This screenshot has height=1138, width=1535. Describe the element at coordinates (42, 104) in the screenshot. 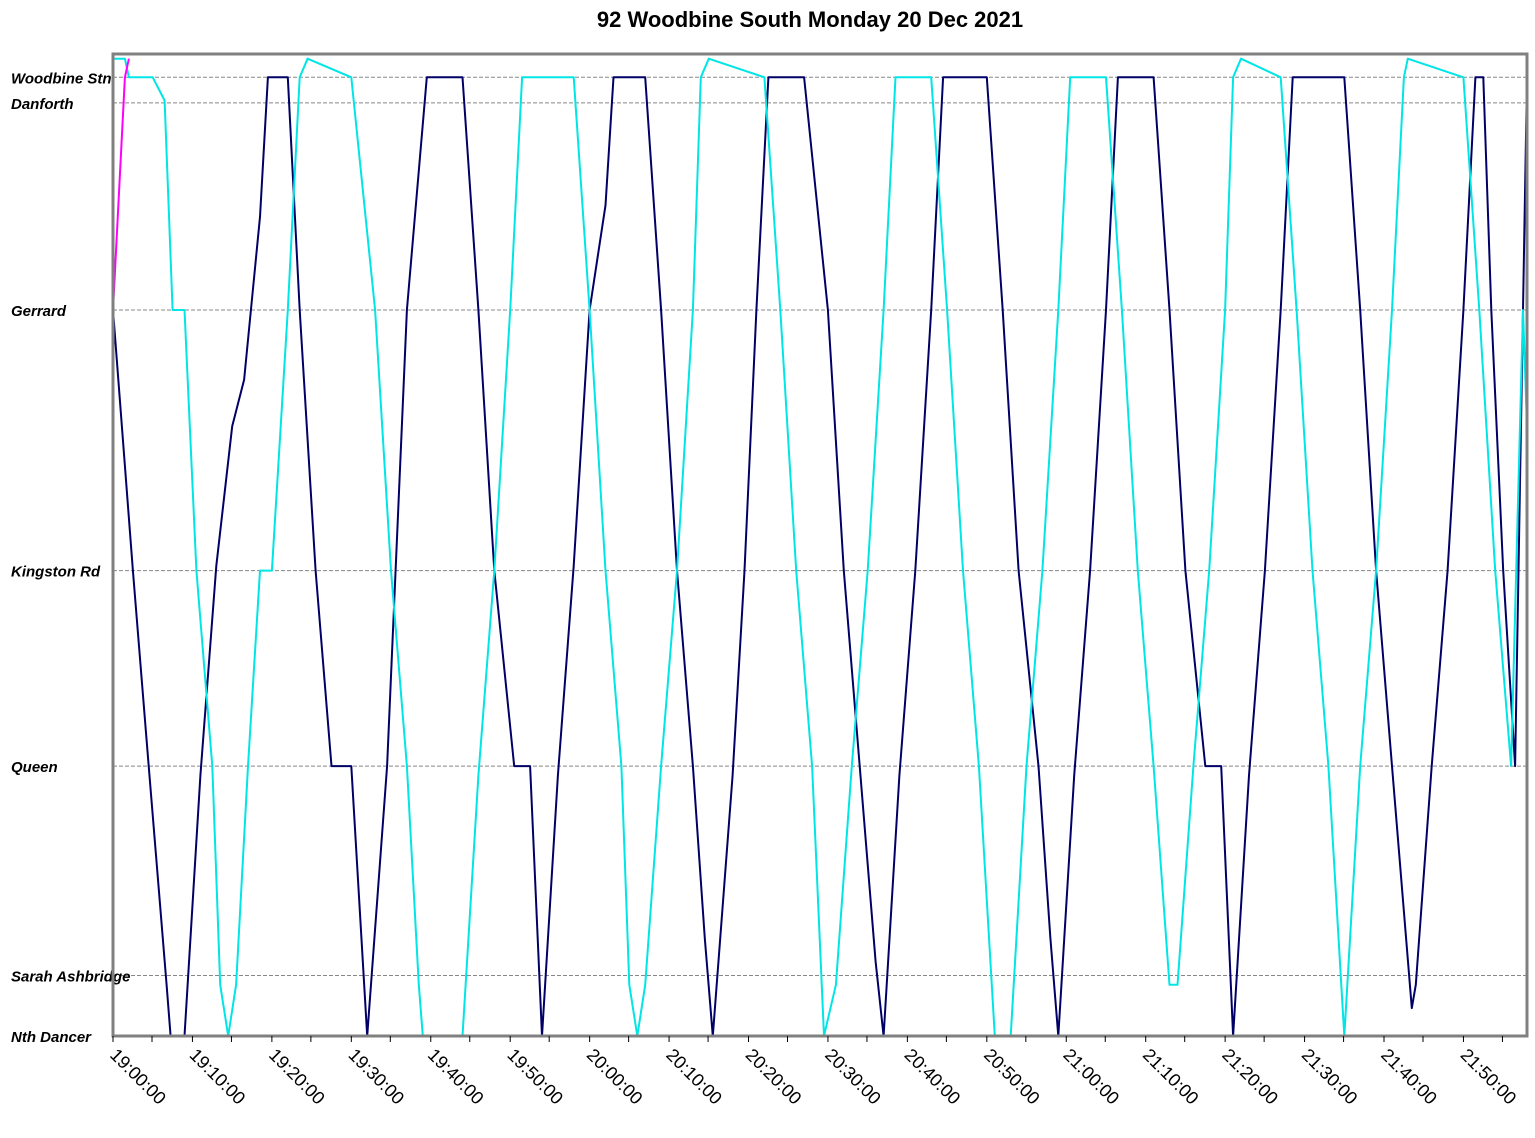

I see `stop-label-danforth: Danforth` at that location.